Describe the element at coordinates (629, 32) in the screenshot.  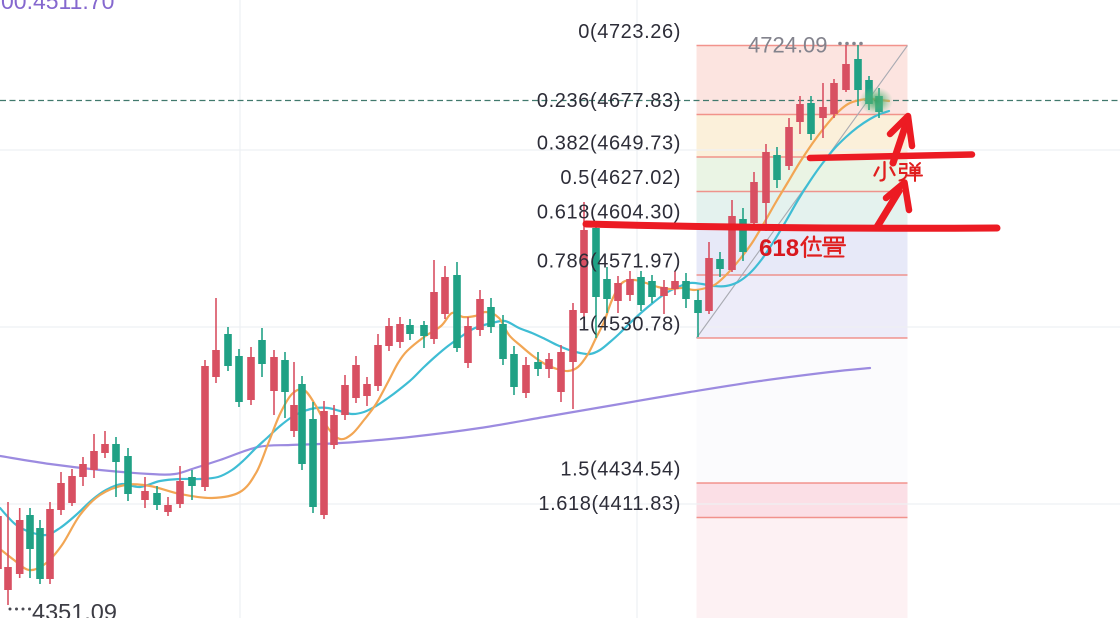
I see `svg-text: 0(4723.26)` at that location.